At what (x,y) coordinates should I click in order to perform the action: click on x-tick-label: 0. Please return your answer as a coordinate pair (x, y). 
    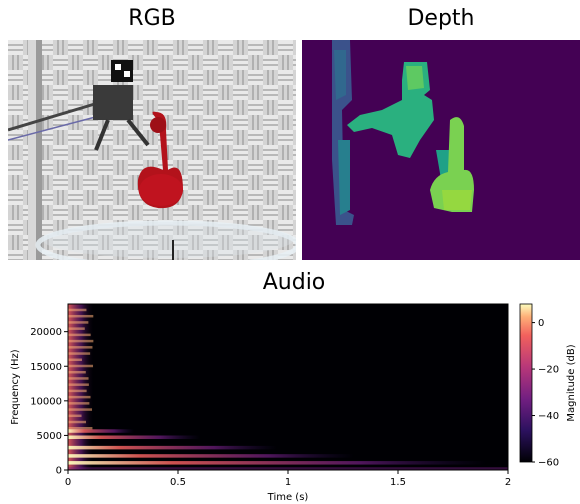
    Looking at the image, I should click on (68, 482).